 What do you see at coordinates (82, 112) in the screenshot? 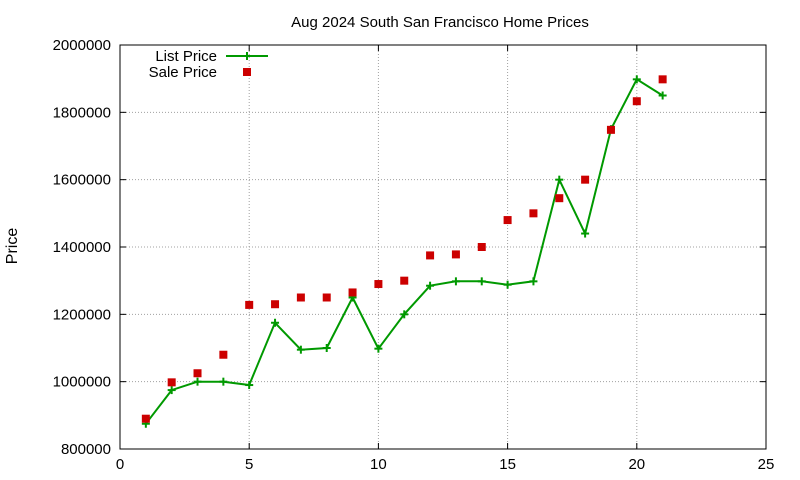
I see `y-tick-label: 1800000` at bounding box center [82, 112].